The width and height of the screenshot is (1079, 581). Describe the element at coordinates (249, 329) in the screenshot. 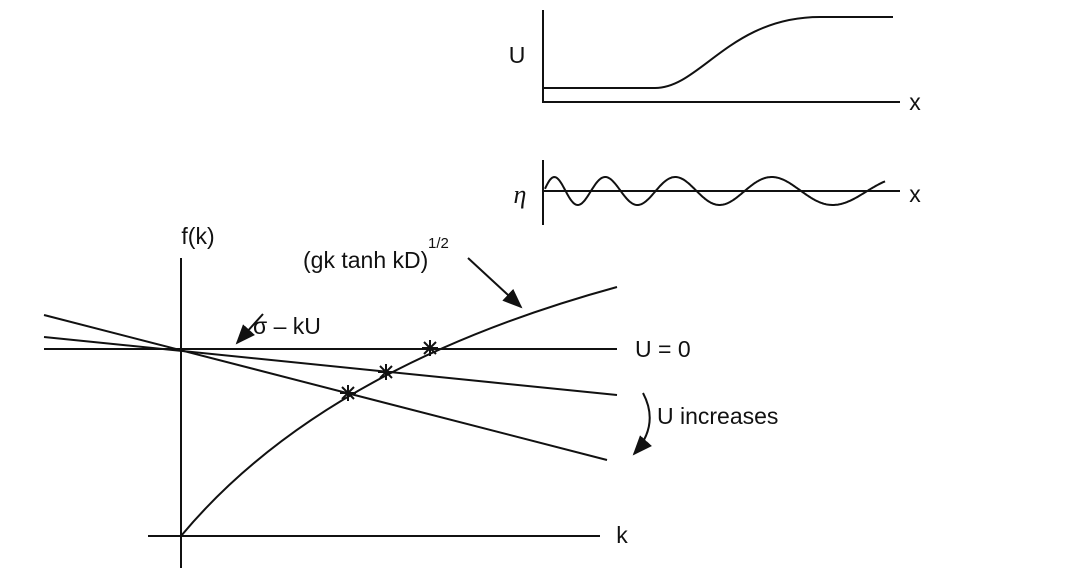

I see `line-arrow` at that location.